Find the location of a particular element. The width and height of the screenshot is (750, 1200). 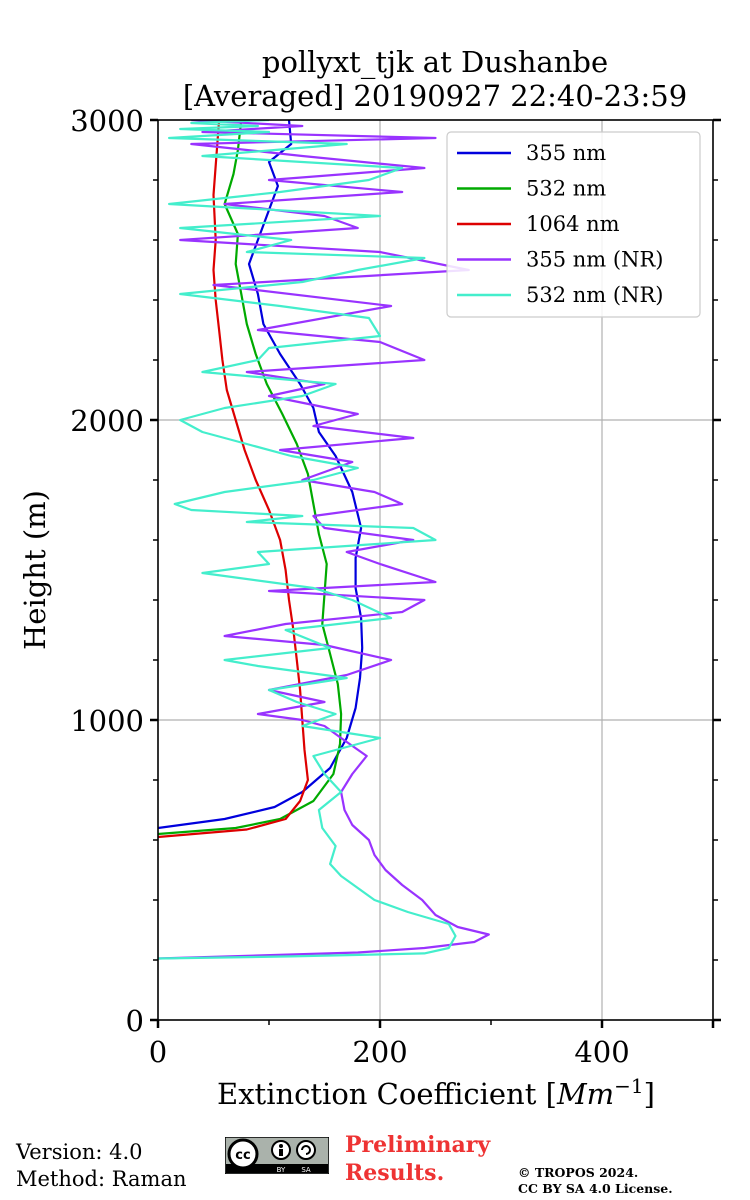

x-axis-unit-exp: −1 is located at coordinates (628, 1086).